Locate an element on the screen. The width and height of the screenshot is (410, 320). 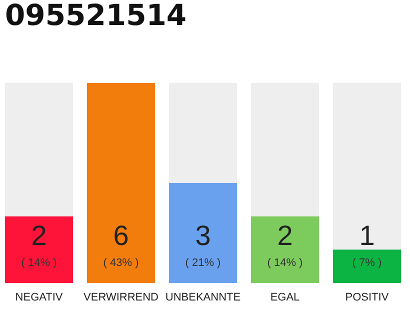
data-label: 3 is located at coordinates (203, 235).